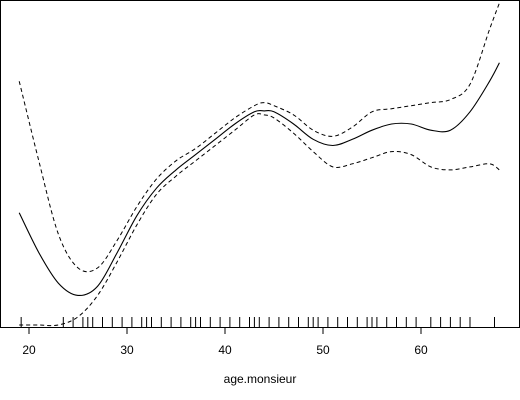  I want to click on x-axis-title: age.monsieur, so click(260, 379).